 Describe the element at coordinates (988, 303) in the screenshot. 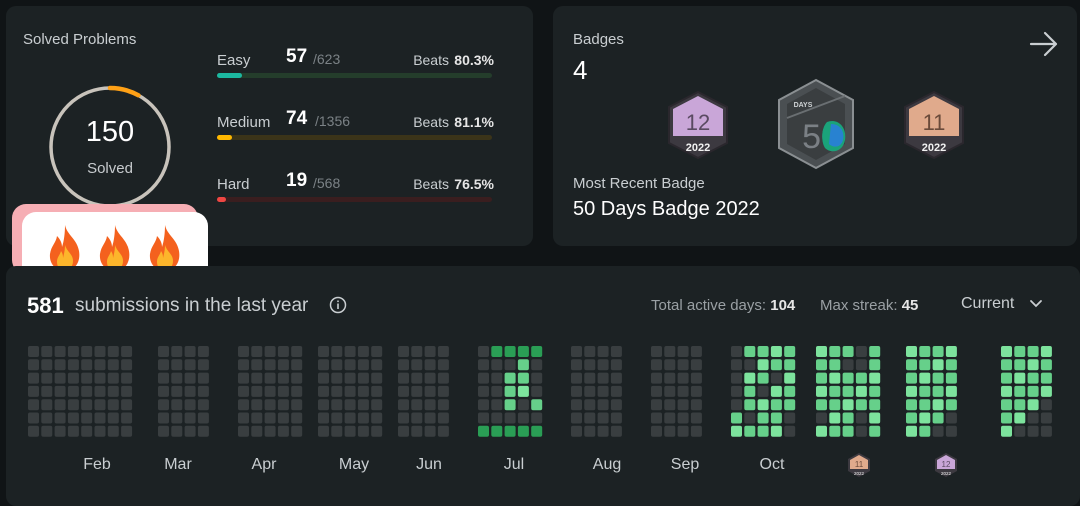

I see `period-select: Current` at that location.